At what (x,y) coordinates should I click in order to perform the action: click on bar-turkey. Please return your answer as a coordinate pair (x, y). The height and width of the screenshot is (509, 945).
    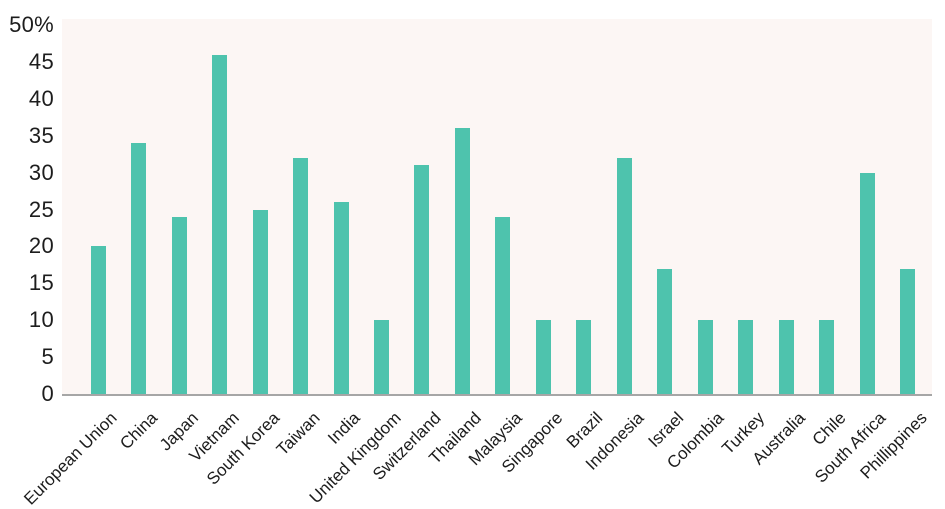
    Looking at the image, I should click on (746, 357).